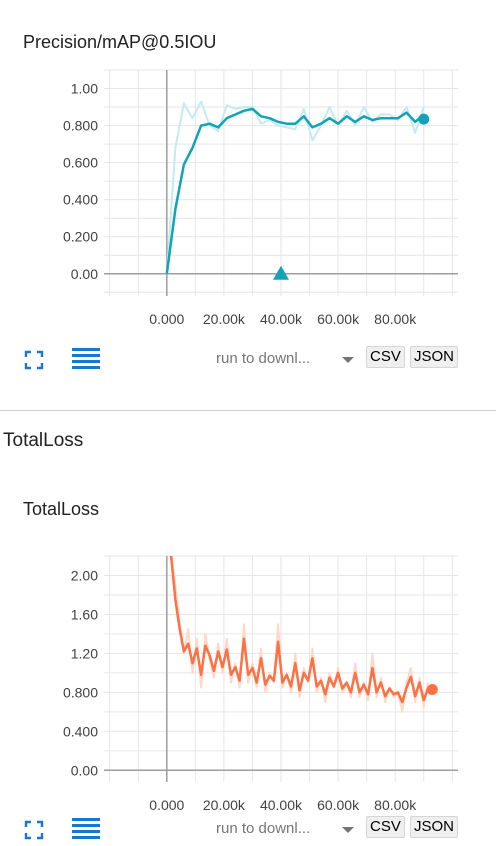  What do you see at coordinates (248, 440) in the screenshot?
I see `section-header: TotalLoss` at bounding box center [248, 440].